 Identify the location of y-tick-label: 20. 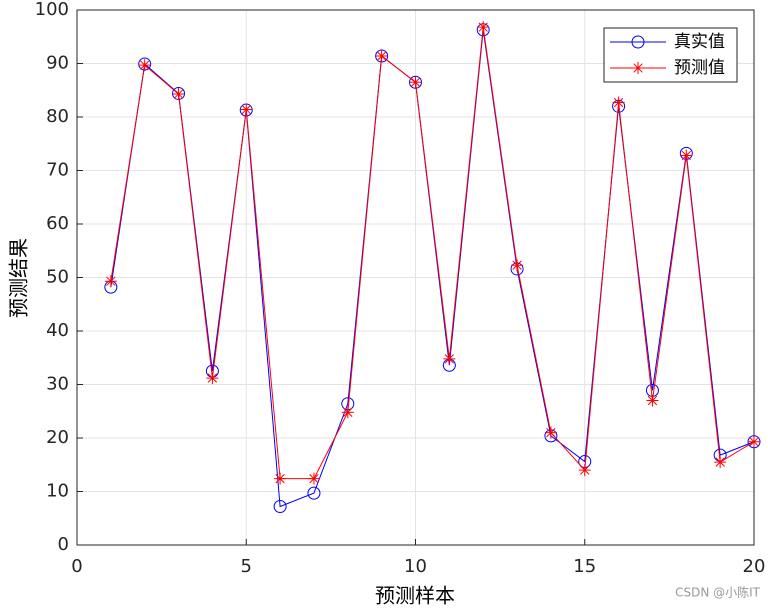
(57, 437).